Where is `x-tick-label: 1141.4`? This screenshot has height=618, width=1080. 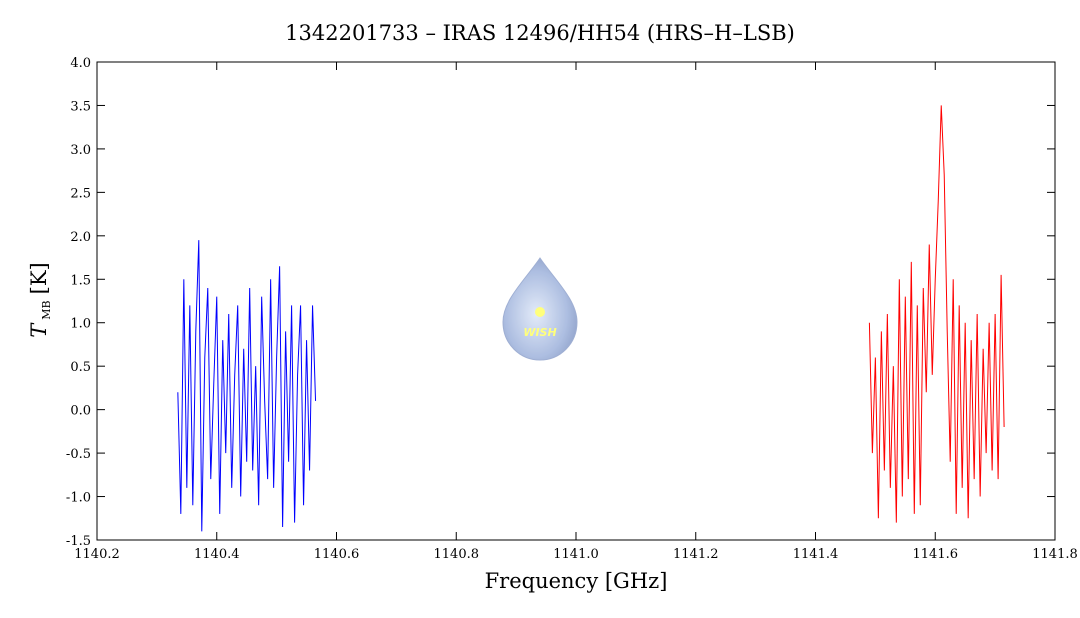 x-tick-label: 1141.4 is located at coordinates (816, 554).